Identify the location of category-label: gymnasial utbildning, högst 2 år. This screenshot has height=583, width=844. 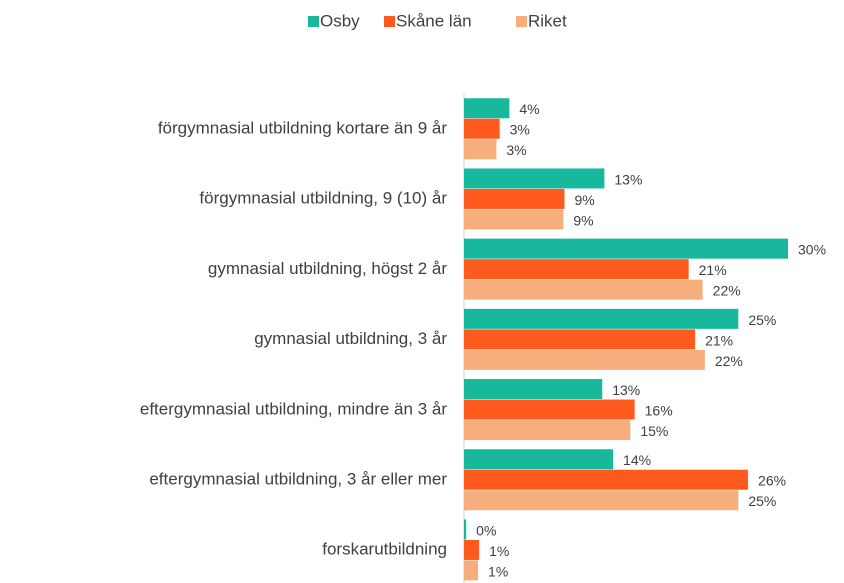
(327, 268).